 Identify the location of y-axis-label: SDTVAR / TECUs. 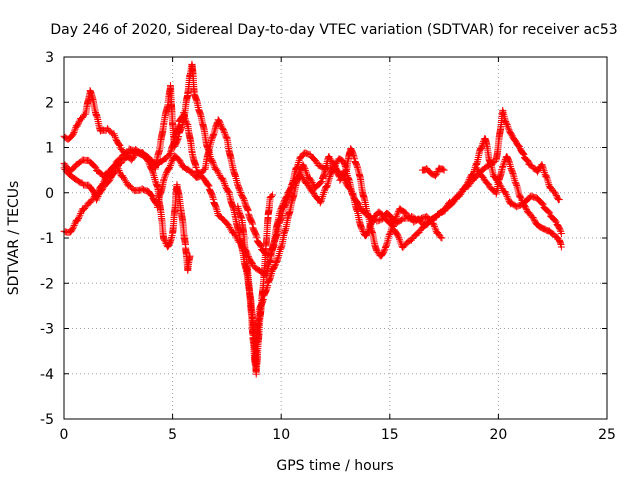
(14, 238).